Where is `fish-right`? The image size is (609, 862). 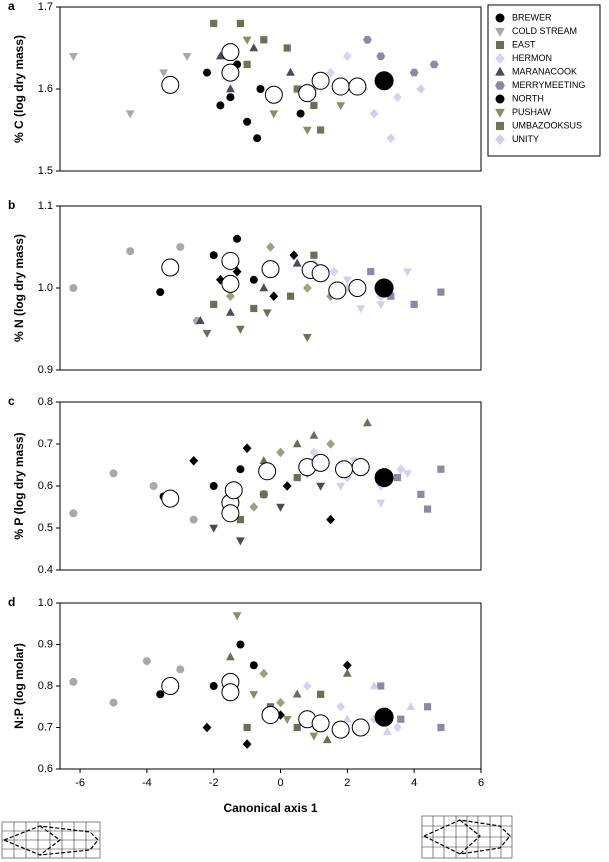
fish-right is located at coordinates (467, 837).